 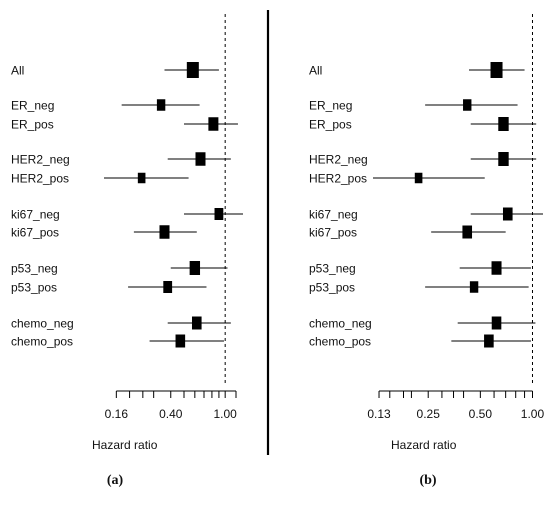 I want to click on x-tick-label: 0.16, so click(x=117, y=414).